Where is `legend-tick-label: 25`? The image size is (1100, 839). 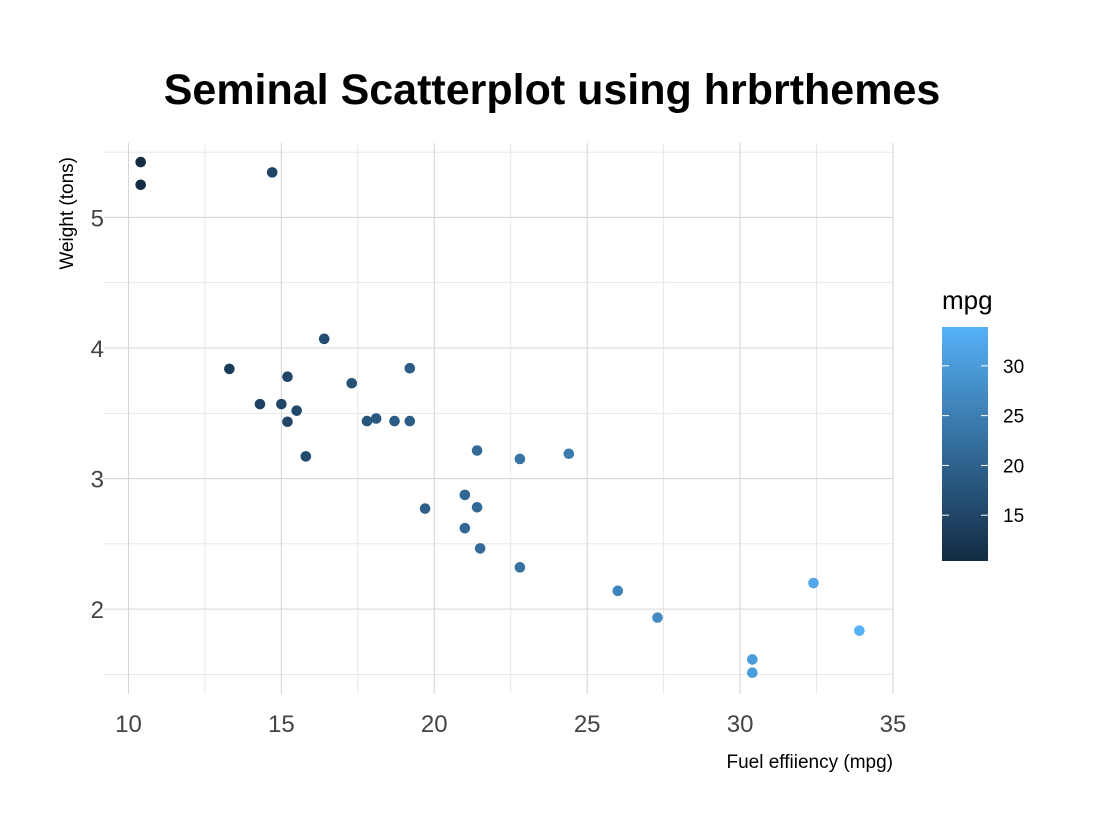 legend-tick-label: 25 is located at coordinates (1013, 417).